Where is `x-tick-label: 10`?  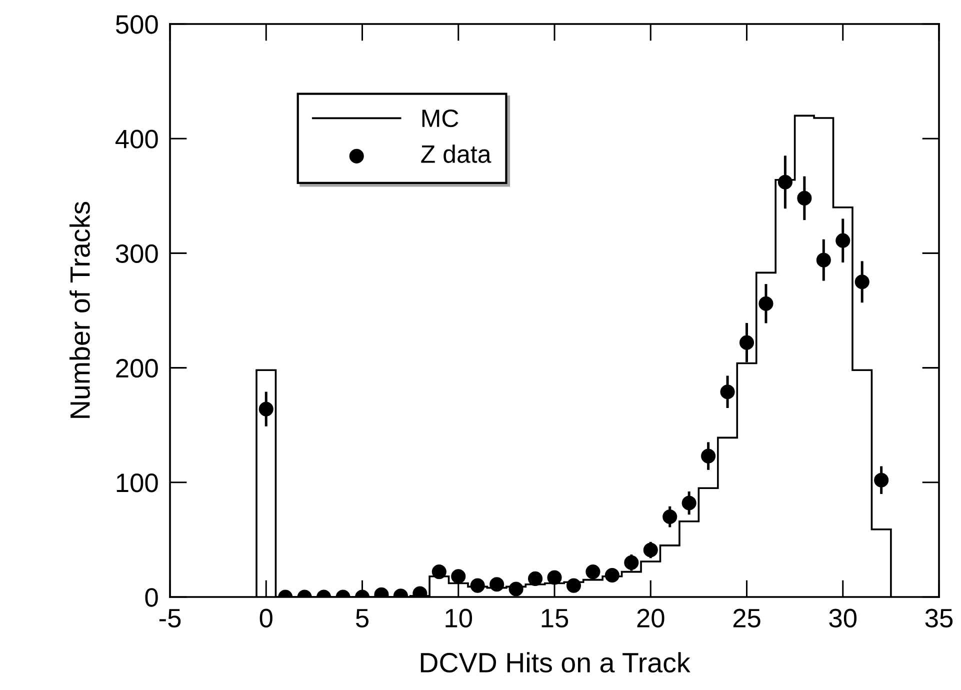 x-tick-label: 10 is located at coordinates (459, 618).